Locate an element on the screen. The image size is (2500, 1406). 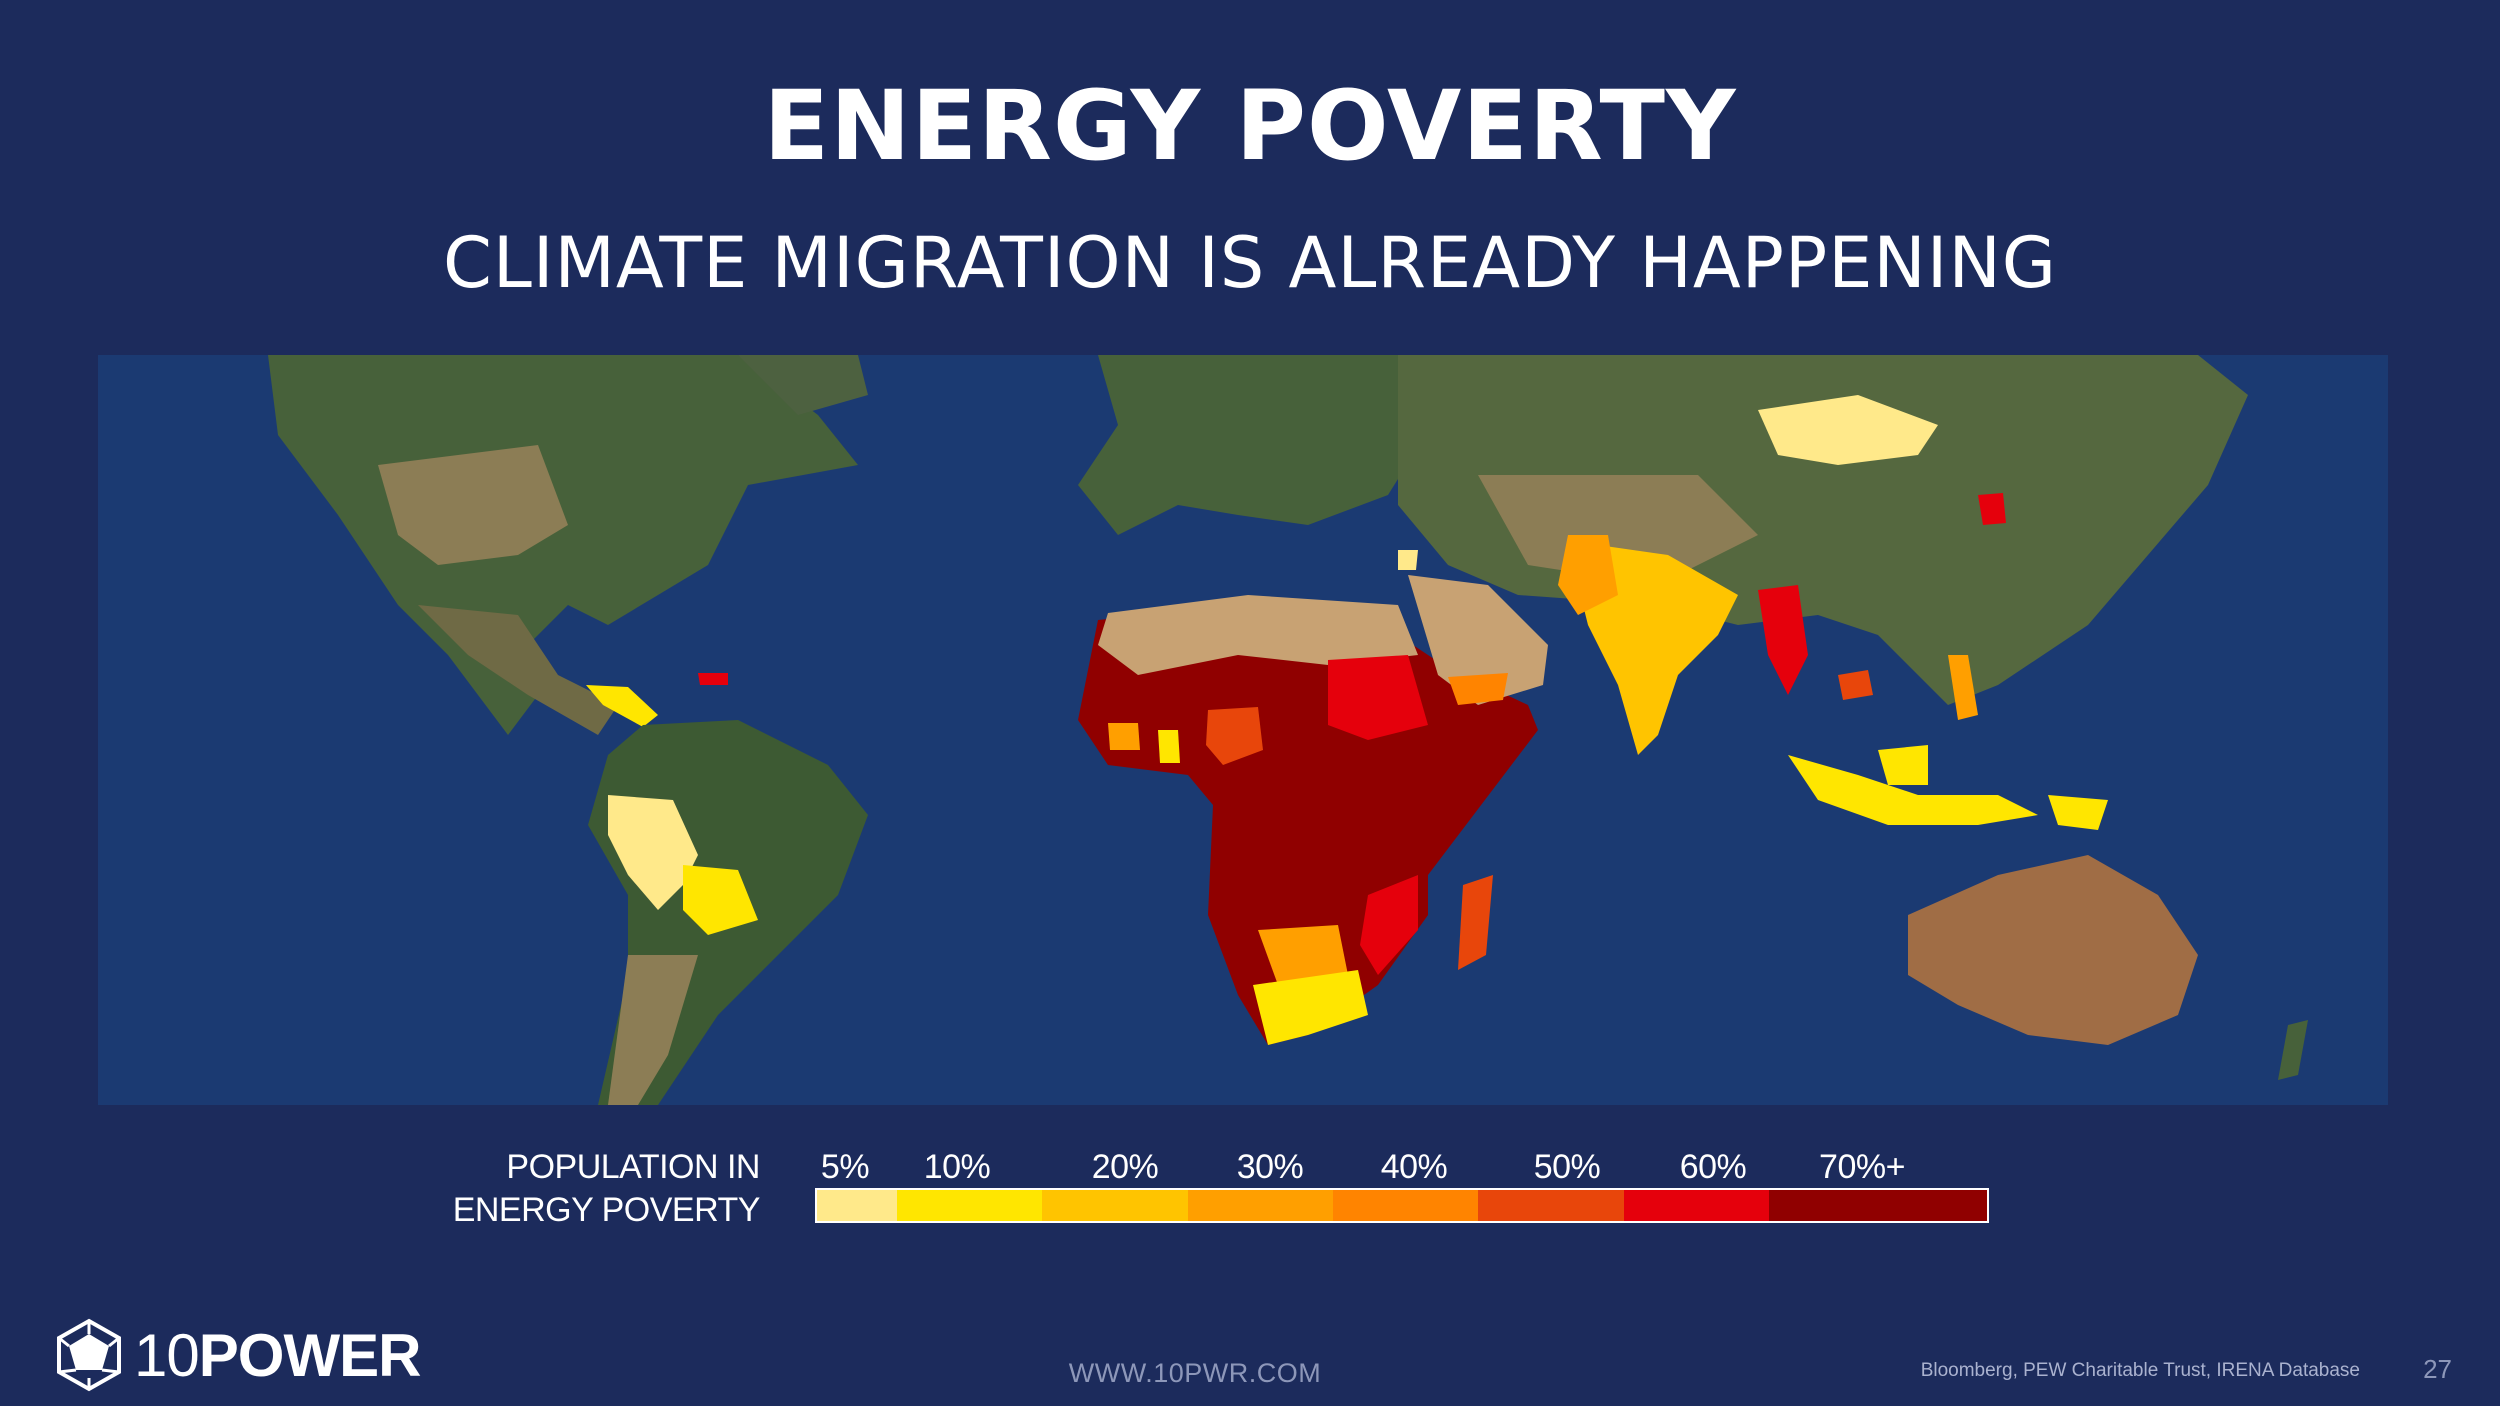
europe is located at coordinates (1258, 445).